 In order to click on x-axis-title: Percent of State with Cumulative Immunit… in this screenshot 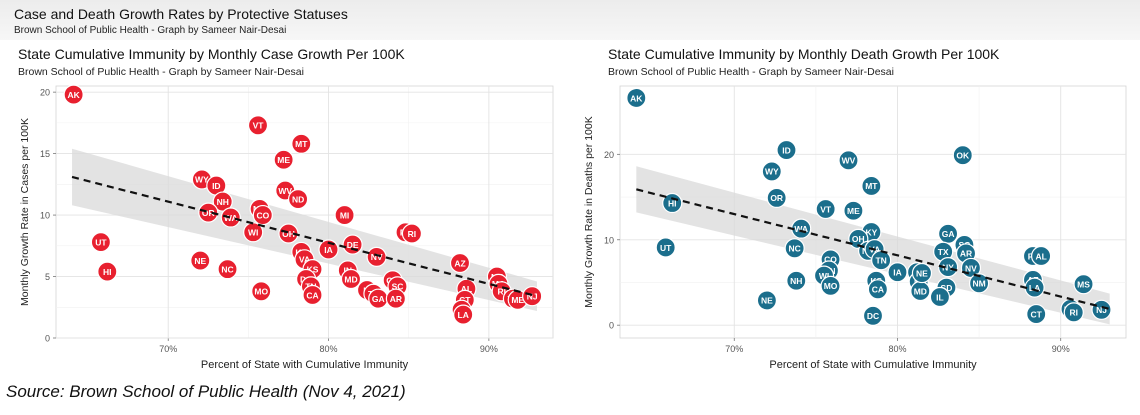, I will do `click(873, 365)`.